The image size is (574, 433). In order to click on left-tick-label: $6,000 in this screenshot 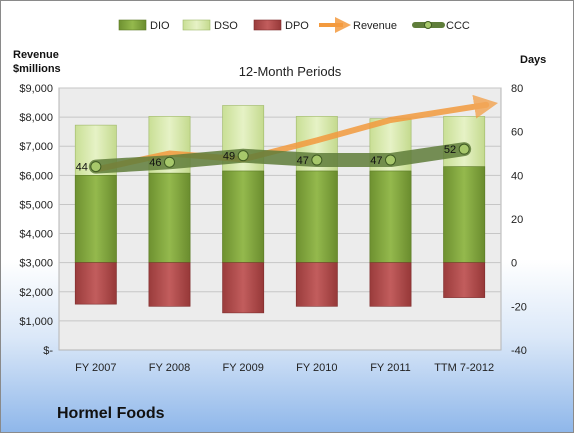, I will do `click(36, 176)`.